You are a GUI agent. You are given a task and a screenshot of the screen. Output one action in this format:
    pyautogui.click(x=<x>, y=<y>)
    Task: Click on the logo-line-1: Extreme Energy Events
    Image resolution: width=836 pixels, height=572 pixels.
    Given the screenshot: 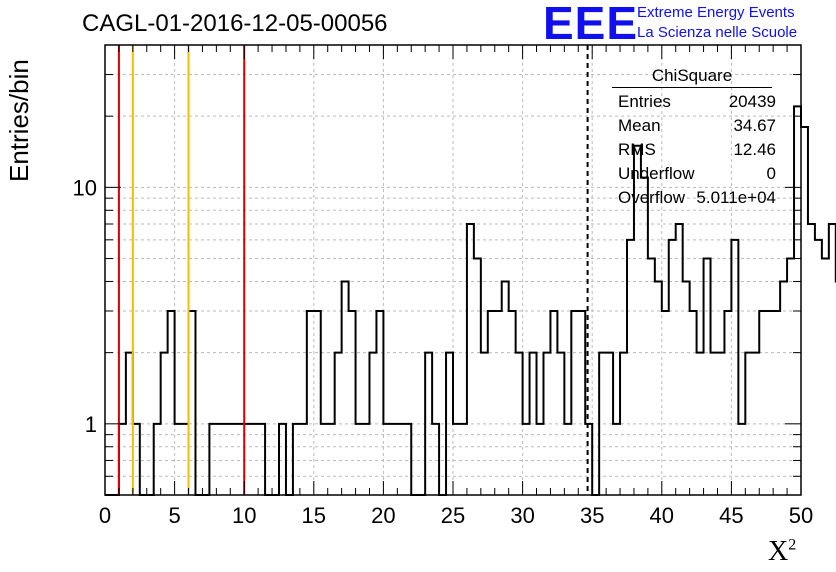 What is the action you would take?
    pyautogui.click(x=716, y=12)
    